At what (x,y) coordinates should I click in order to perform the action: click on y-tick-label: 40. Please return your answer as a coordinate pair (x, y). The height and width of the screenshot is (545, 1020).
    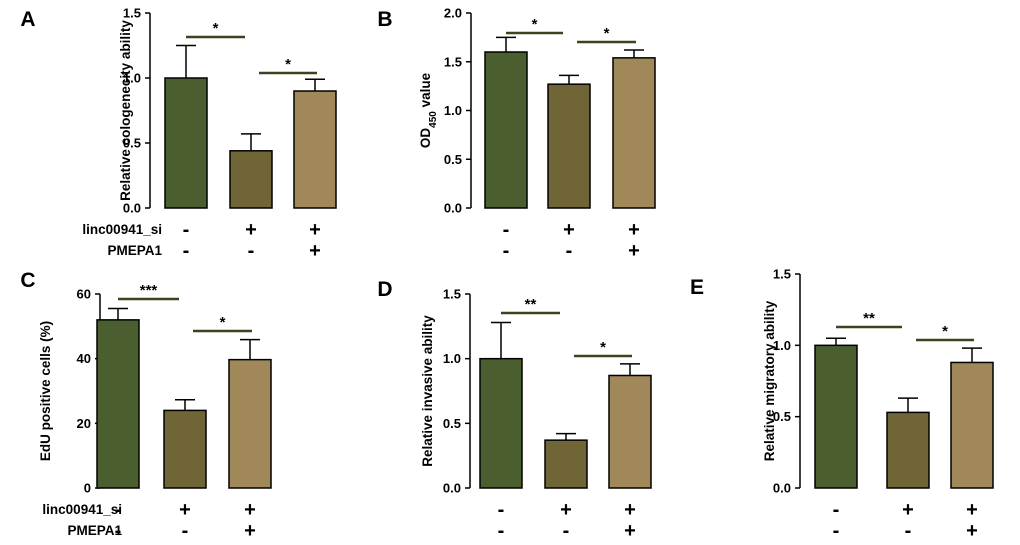
    Looking at the image, I should click on (84, 358).